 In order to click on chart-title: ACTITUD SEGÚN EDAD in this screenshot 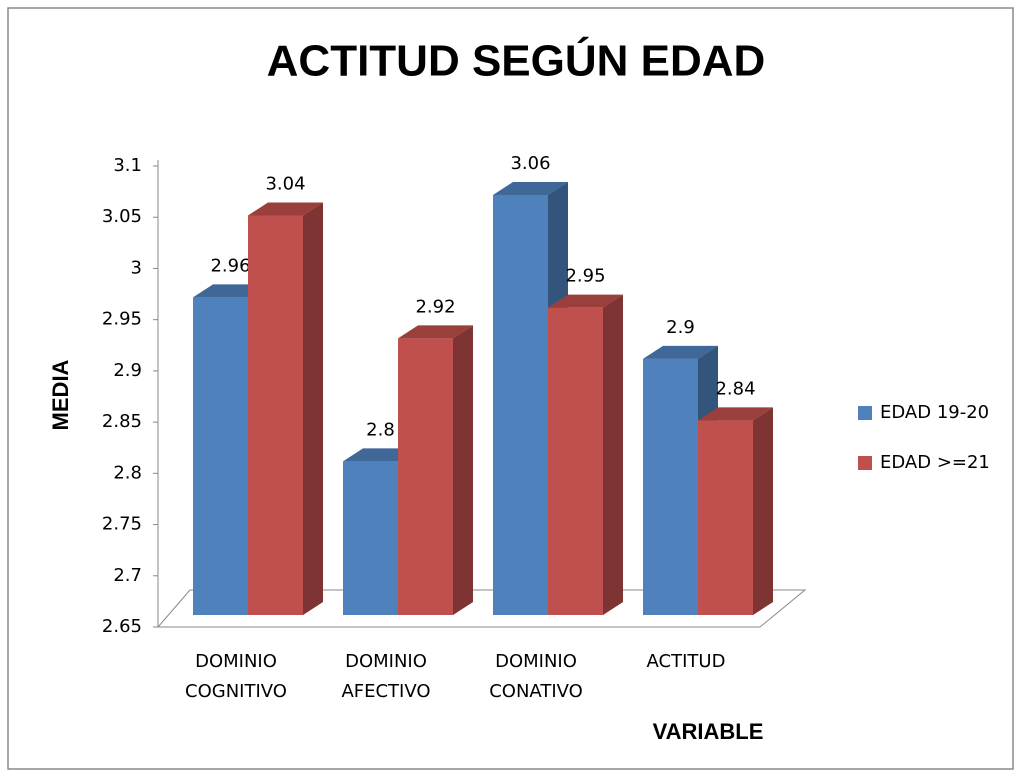, I will do `click(516, 61)`.